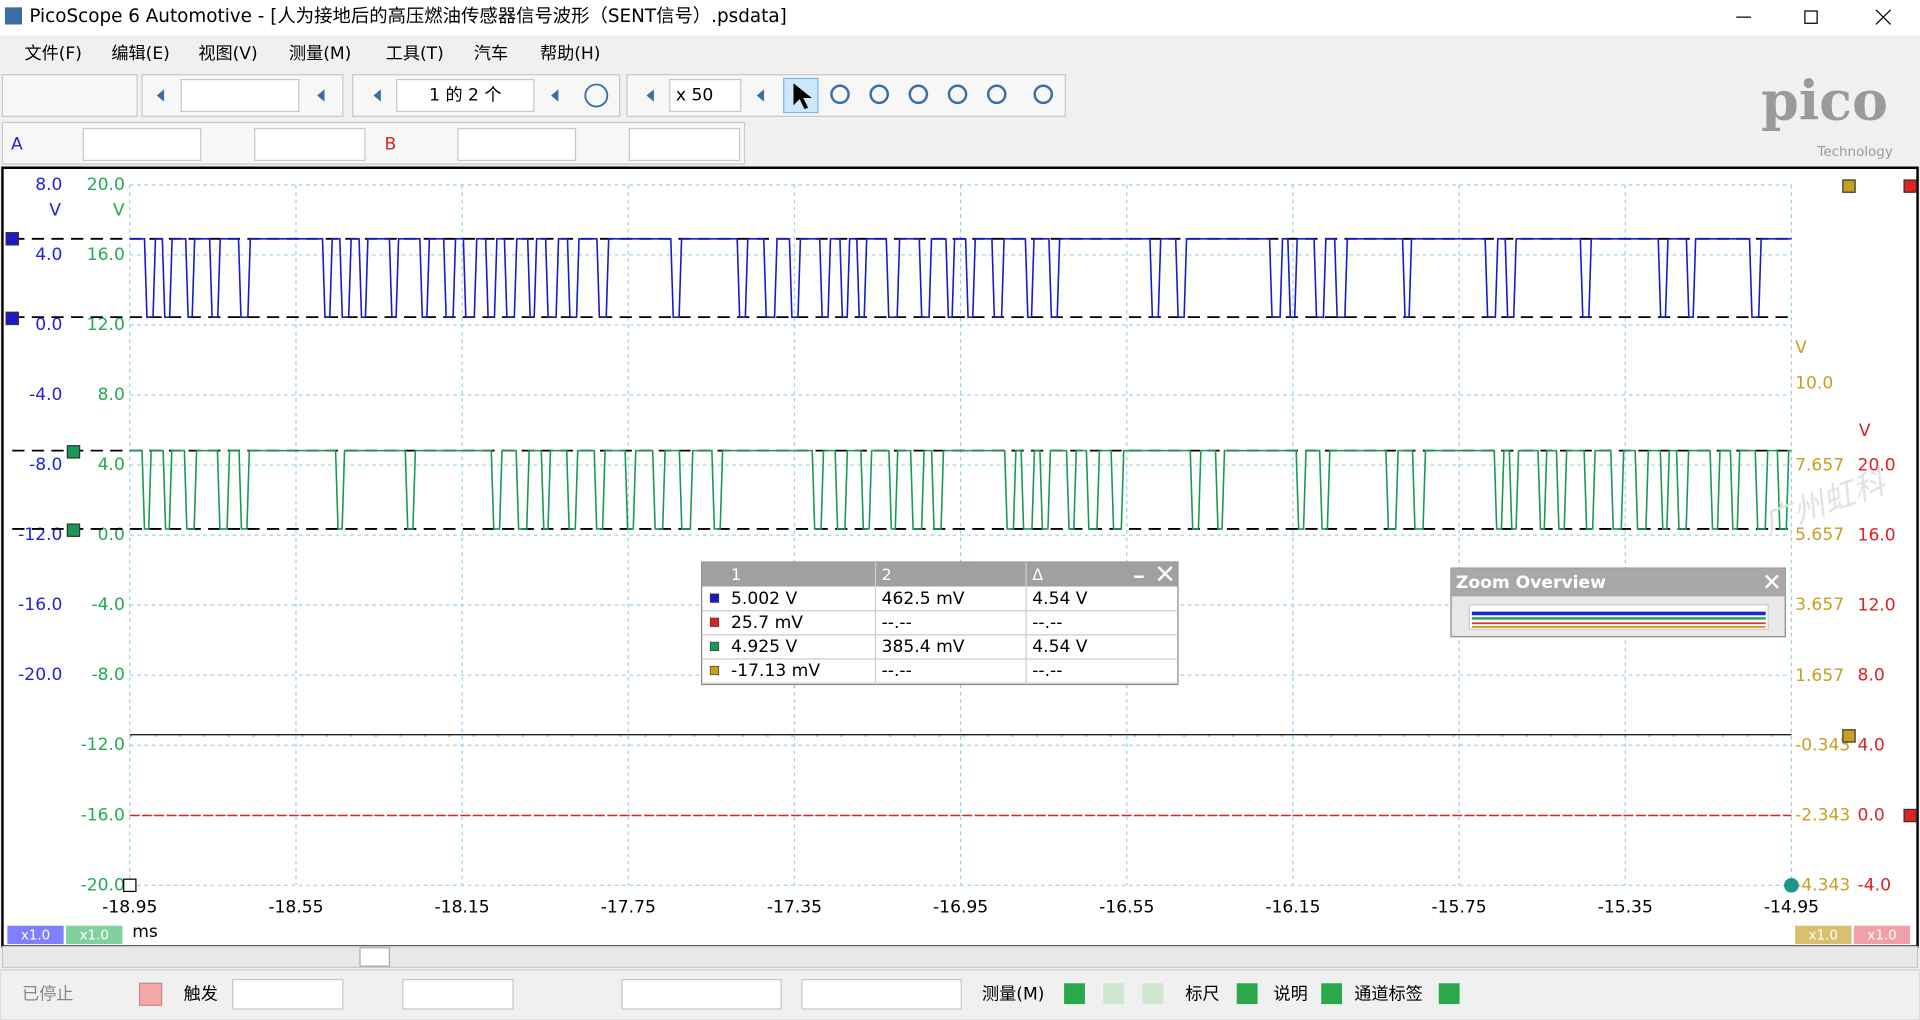 The image size is (1920, 1020). I want to click on x-tick-label: -18.55, so click(295, 907).